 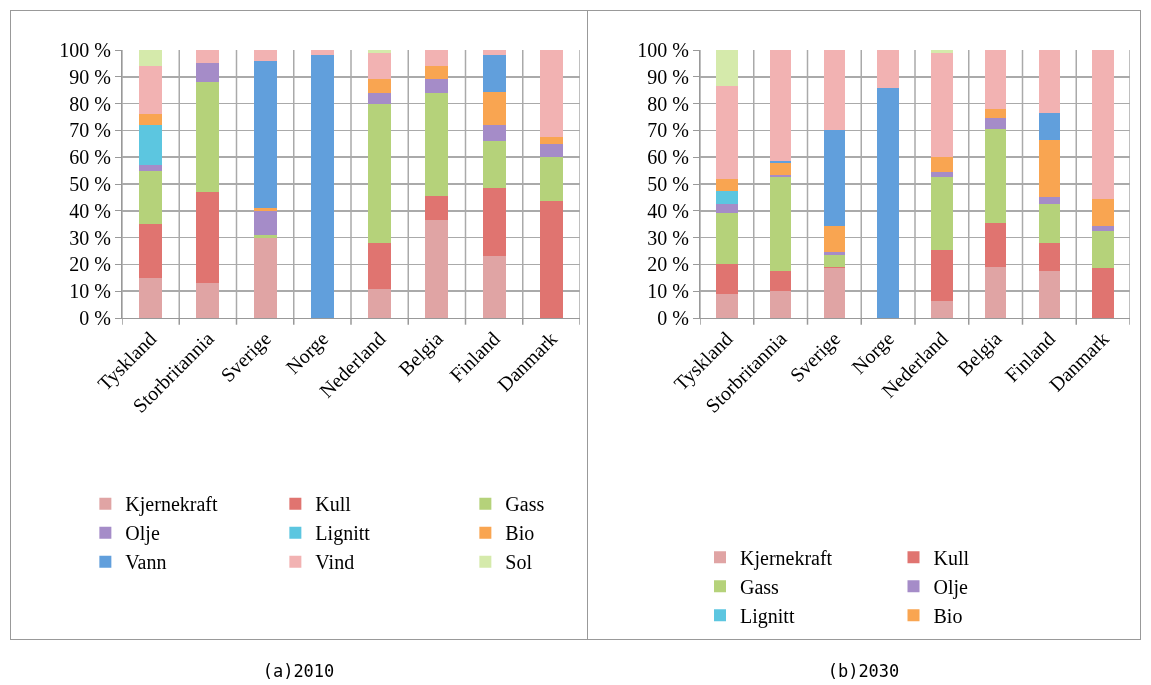 What do you see at coordinates (333, 504) in the screenshot?
I see `legend-label: Kull` at bounding box center [333, 504].